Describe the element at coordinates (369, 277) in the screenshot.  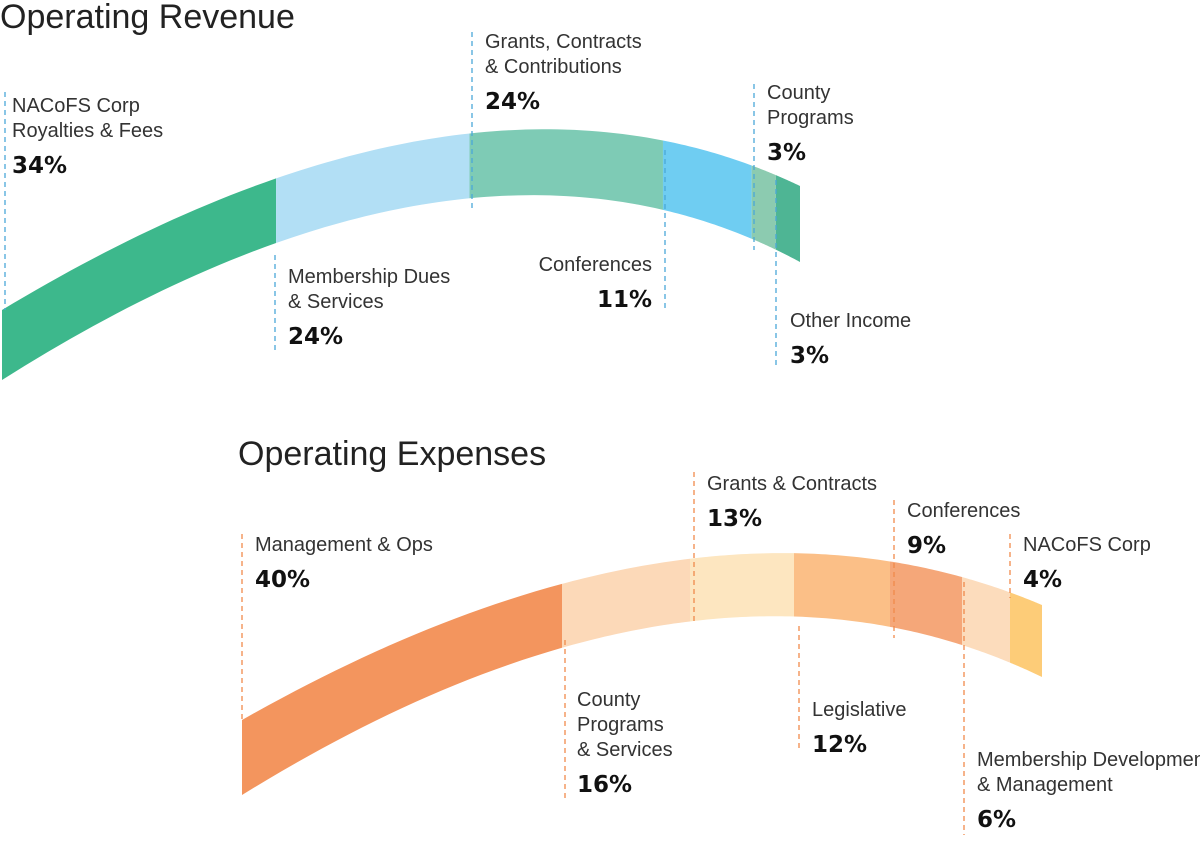
I see `segment-label: Membership Dues` at that location.